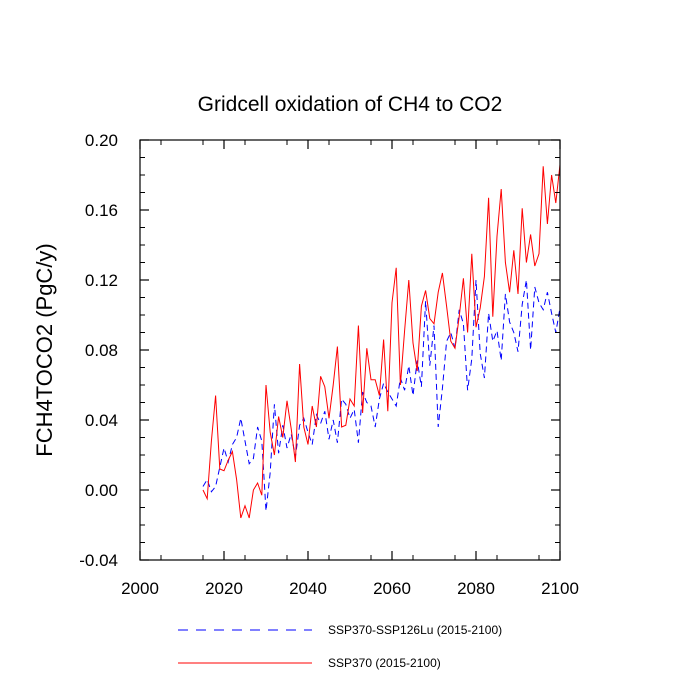 The height and width of the screenshot is (700, 700). Describe the element at coordinates (101, 140) in the screenshot. I see `y-tick-label: 0.20` at that location.